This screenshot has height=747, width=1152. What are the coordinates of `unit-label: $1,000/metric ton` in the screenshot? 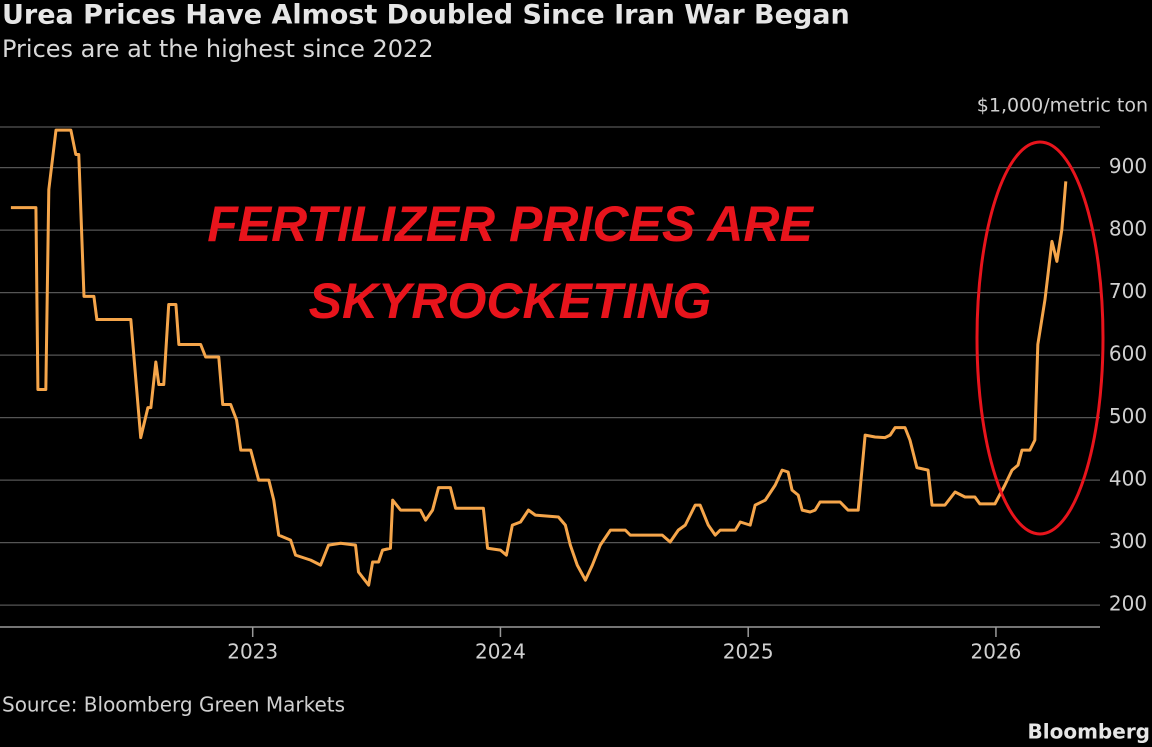 It's located at (1062, 106).